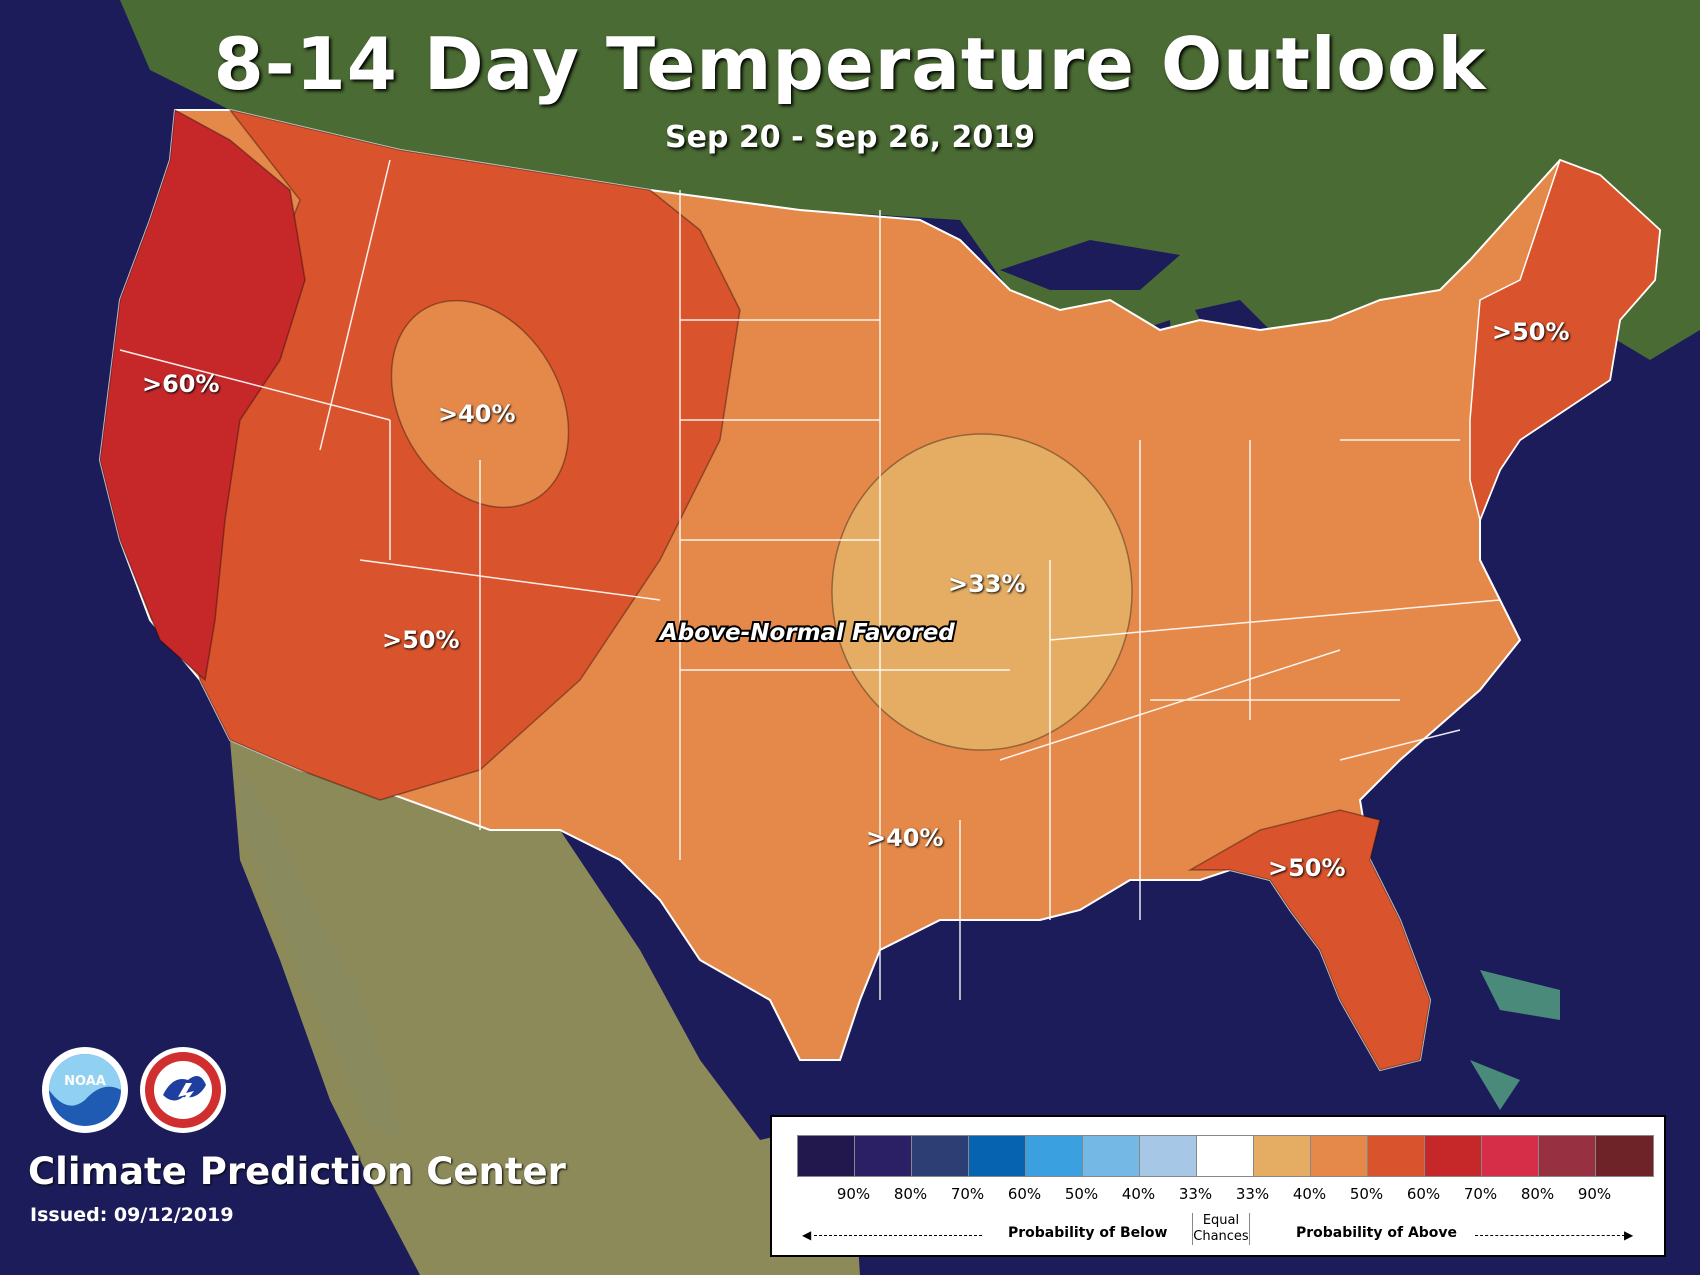 This screenshot has height=1275, width=1700. Describe the element at coordinates (1515, 1040) in the screenshot. I see `cuba-bahamas-land` at that location.